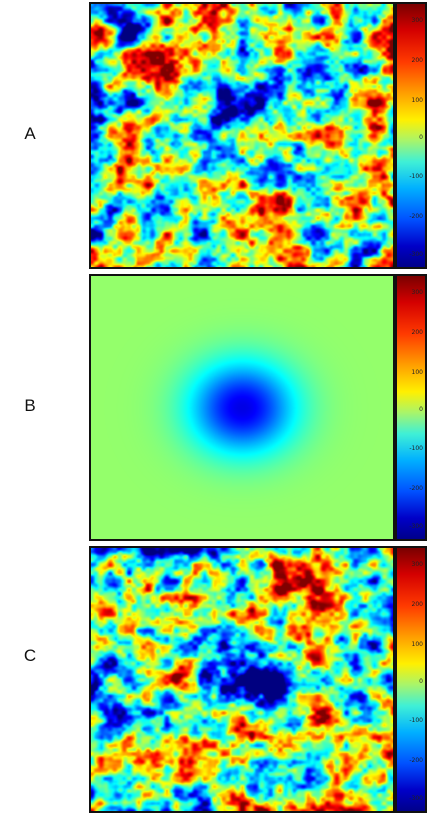  I want to click on colorbar-c: 300 200 100 0 -100 -200 -300, so click(411, 679).